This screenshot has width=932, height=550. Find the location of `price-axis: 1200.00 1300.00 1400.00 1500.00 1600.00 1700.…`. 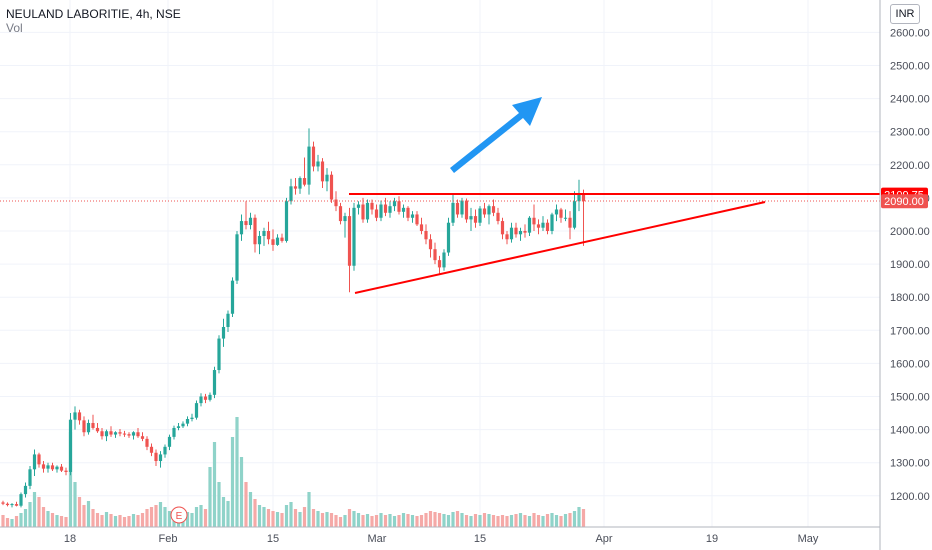

price-axis: 1200.00 1300.00 1400.00 1500.00 1600.00 1700.… is located at coordinates (910, 264).